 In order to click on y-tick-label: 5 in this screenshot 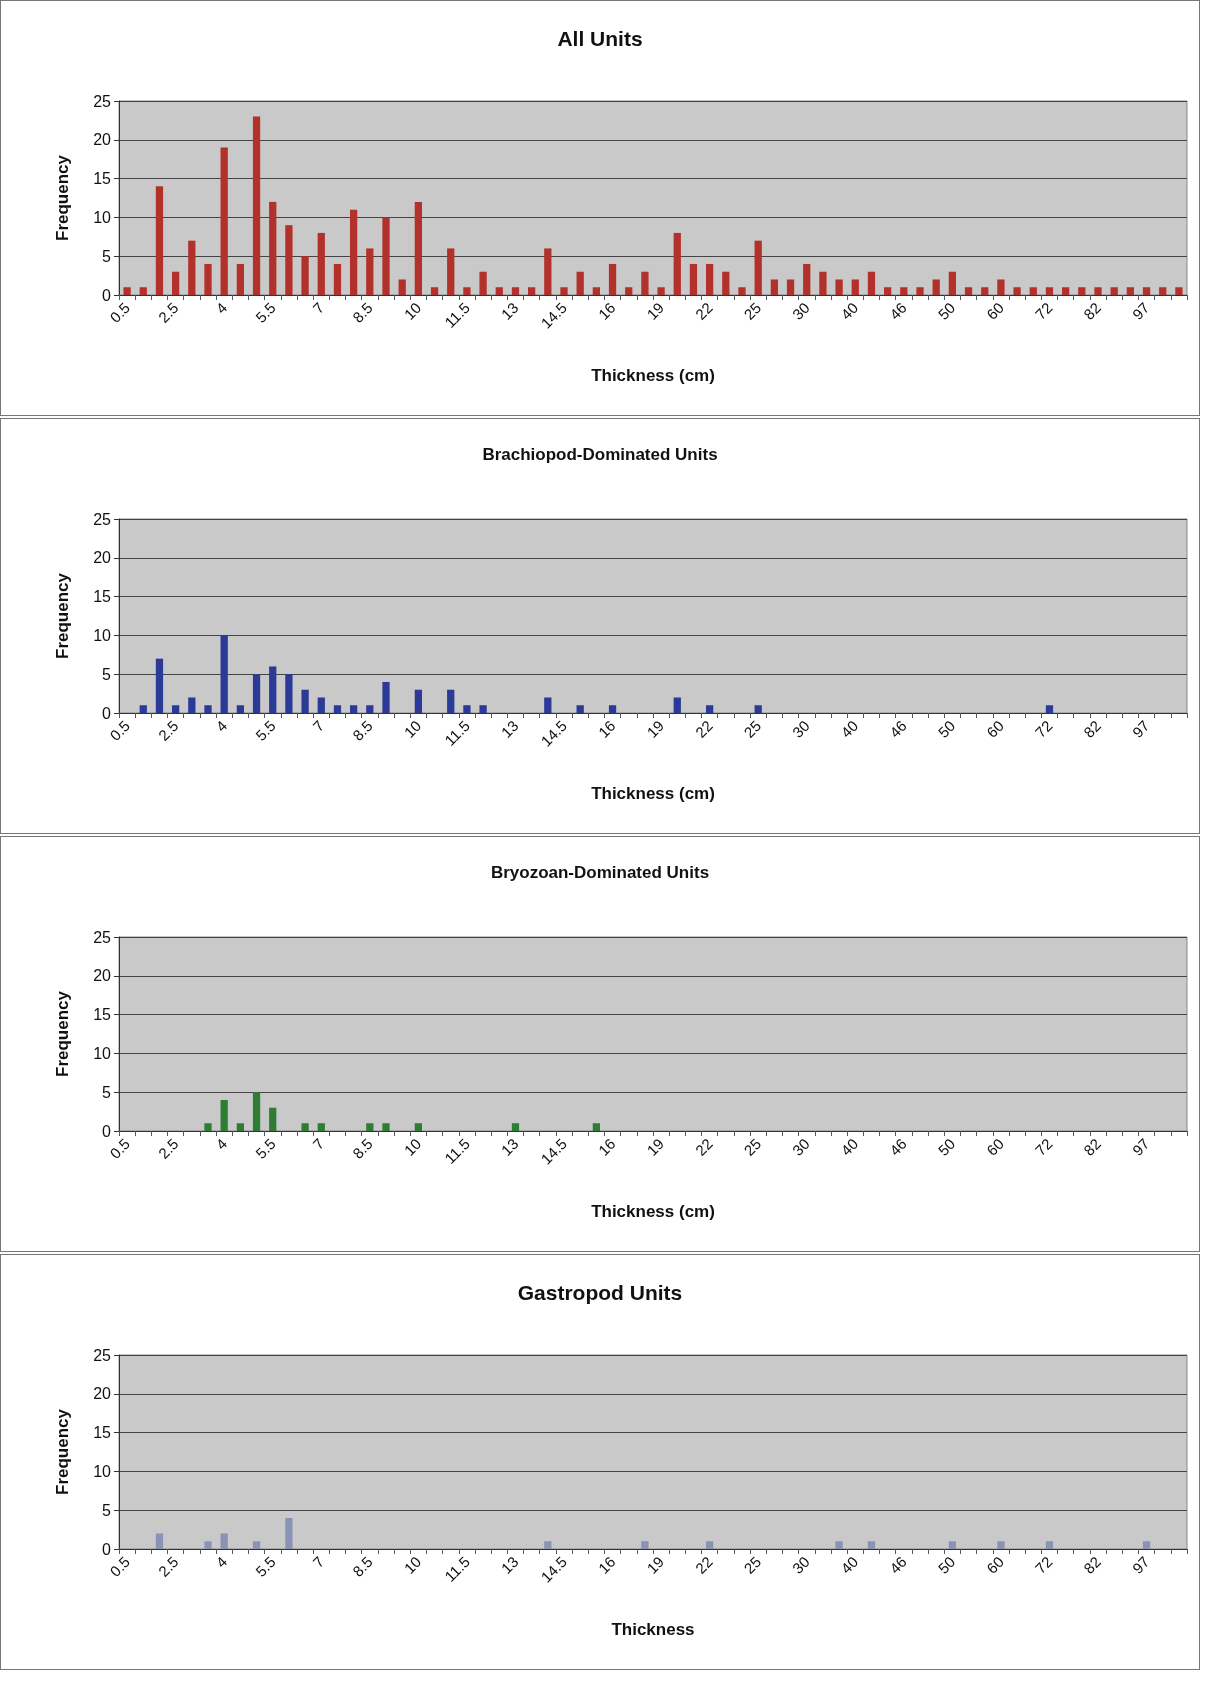, I will do `click(107, 256)`.